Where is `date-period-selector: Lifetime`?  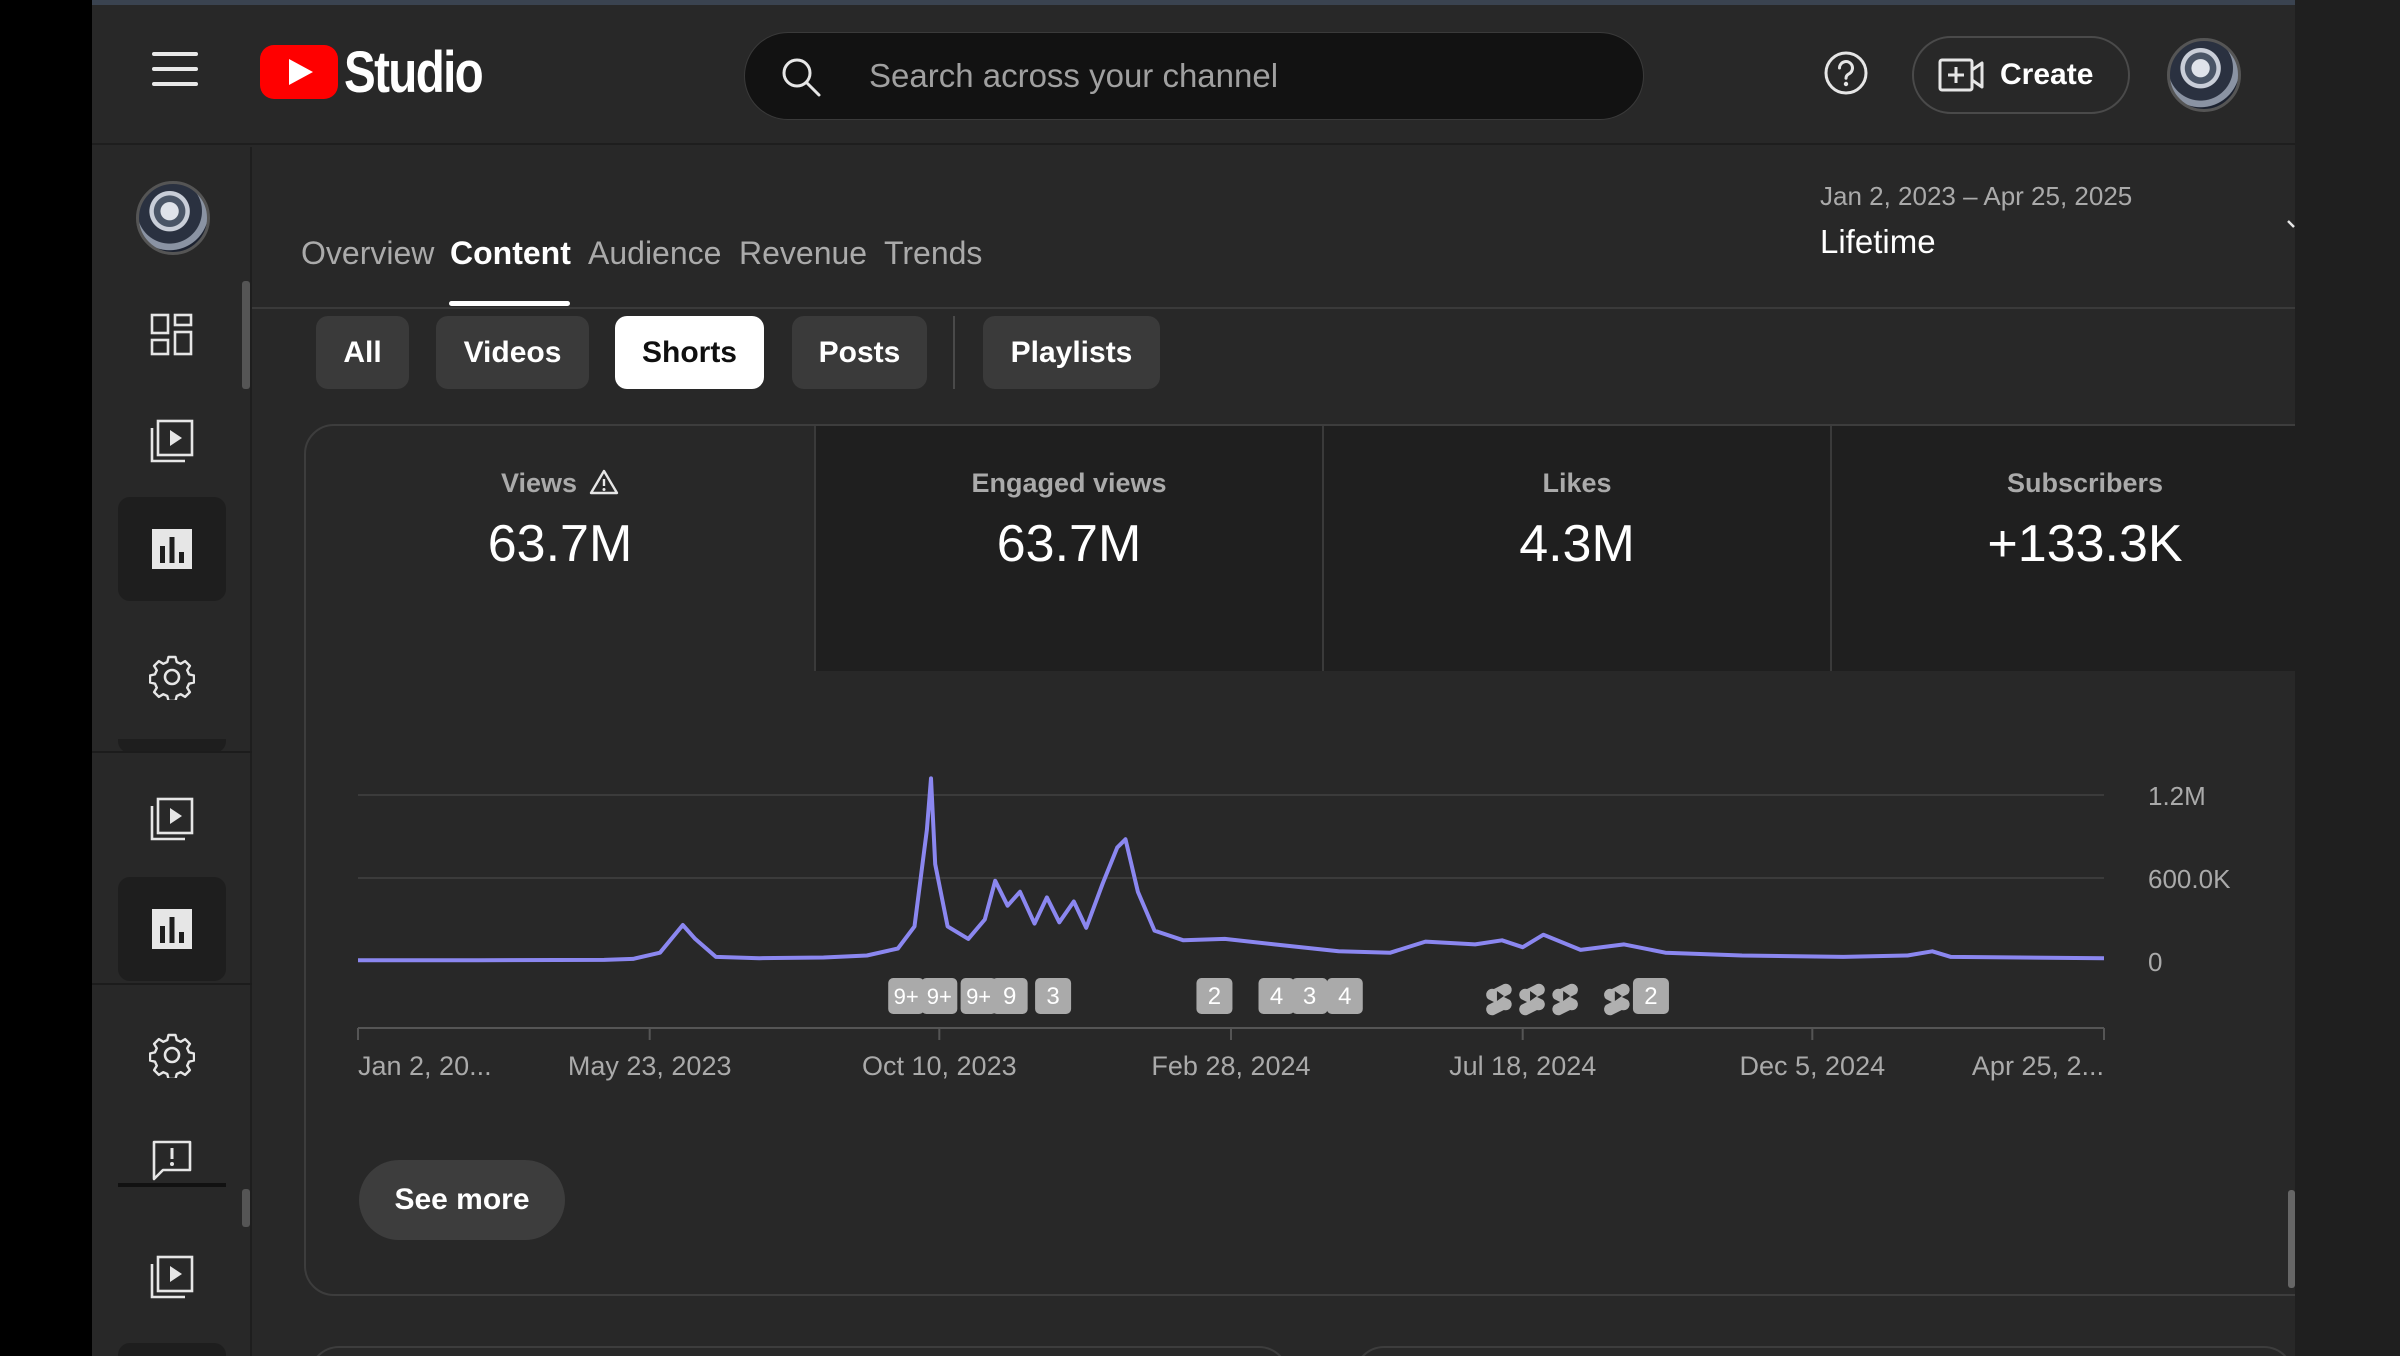 date-period-selector: Lifetime is located at coordinates (1878, 241).